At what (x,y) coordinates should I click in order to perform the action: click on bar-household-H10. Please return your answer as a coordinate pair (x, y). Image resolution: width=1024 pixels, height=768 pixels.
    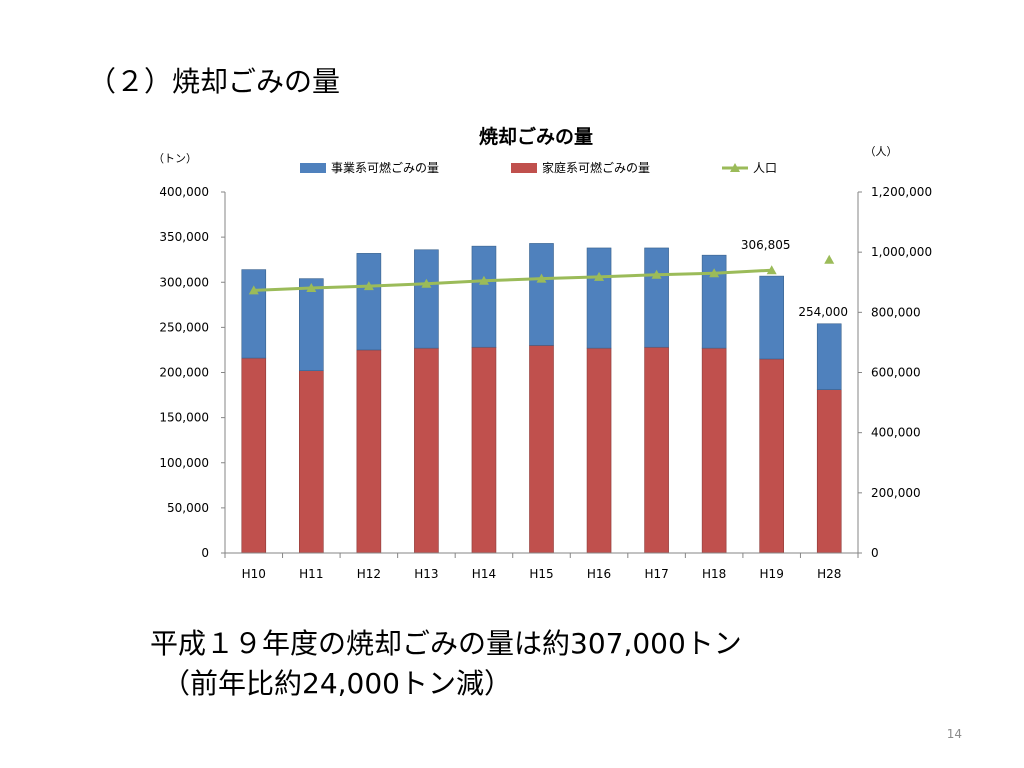
    Looking at the image, I should click on (254, 455).